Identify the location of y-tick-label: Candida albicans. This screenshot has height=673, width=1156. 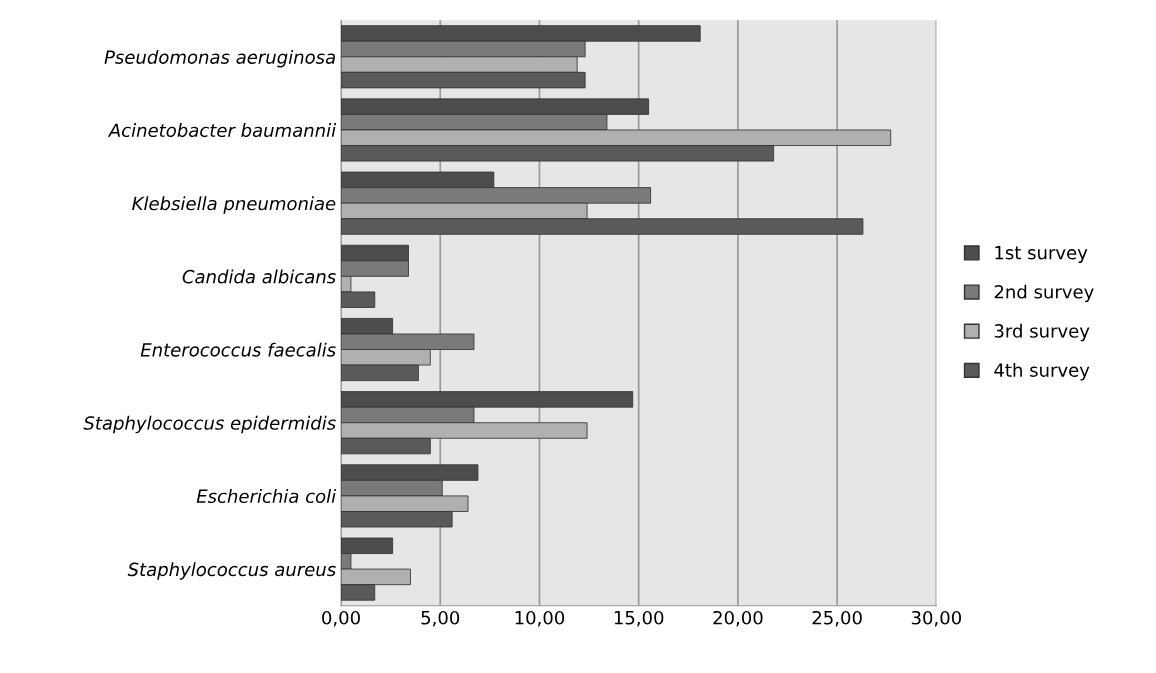
(259, 276).